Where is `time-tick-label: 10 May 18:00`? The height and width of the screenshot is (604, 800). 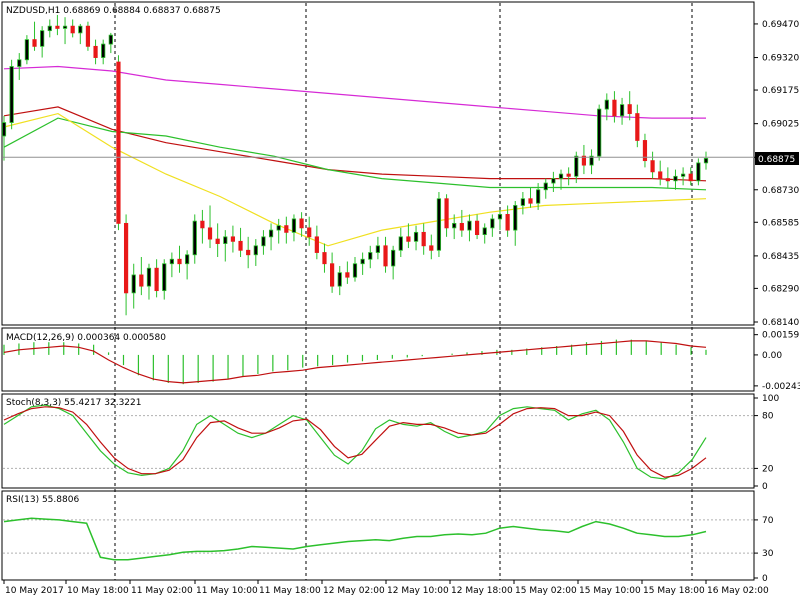
time-tick-label: 10 May 18:00 is located at coordinates (98, 591).